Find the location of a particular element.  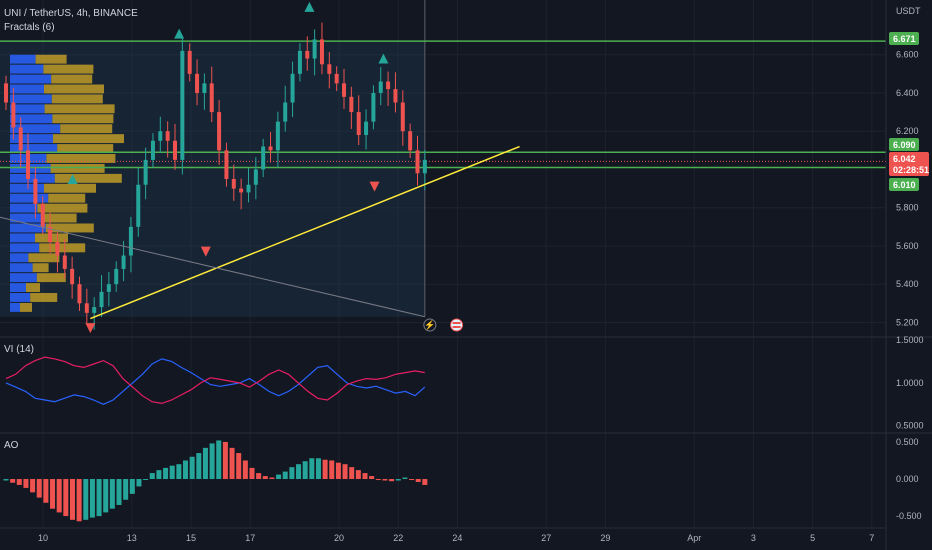

price-tick-label: 5.800 is located at coordinates (907, 208).